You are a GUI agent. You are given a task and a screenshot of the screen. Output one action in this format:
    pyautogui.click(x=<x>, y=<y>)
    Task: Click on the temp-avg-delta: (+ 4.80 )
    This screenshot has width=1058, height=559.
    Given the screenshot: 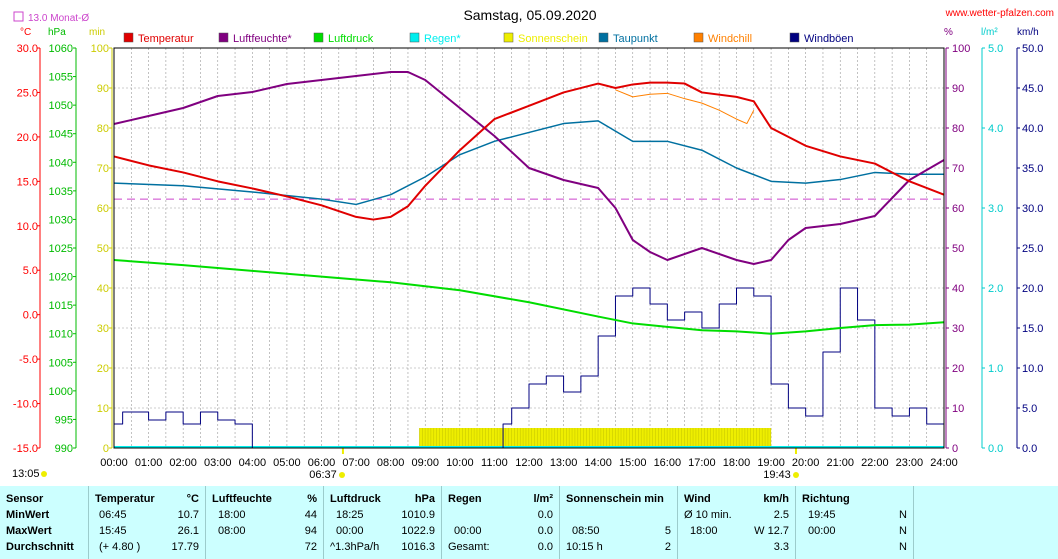 What is the action you would take?
    pyautogui.click(x=120, y=547)
    